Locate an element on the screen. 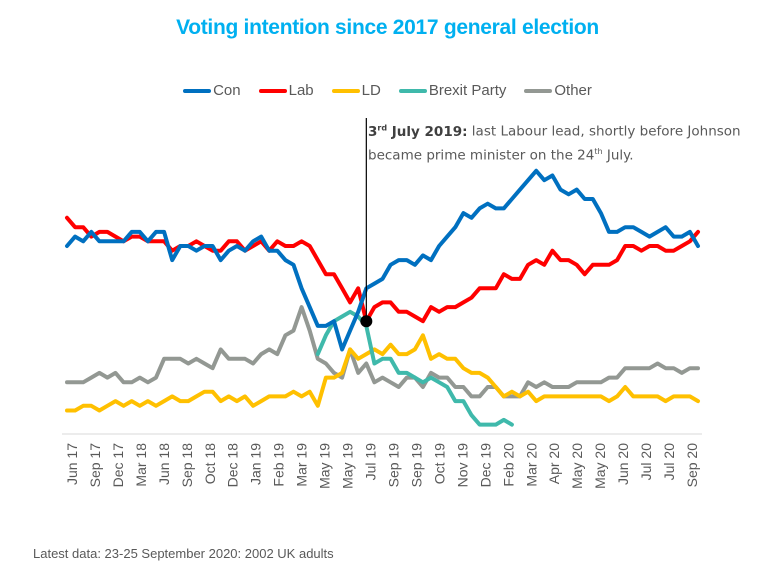  x-tick-label: Apr 20 is located at coordinates (554, 463).